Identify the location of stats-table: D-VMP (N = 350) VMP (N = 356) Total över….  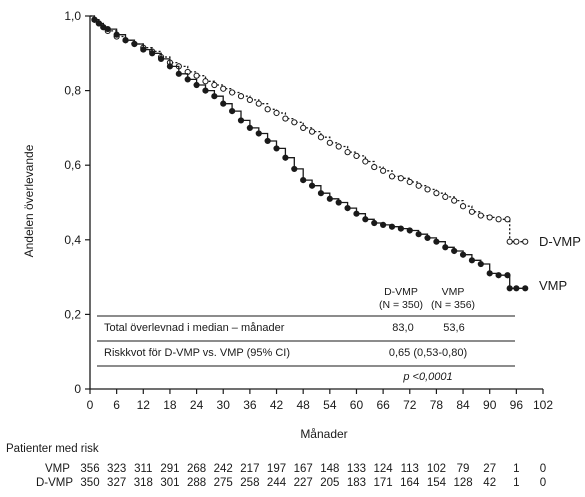
(306, 334).